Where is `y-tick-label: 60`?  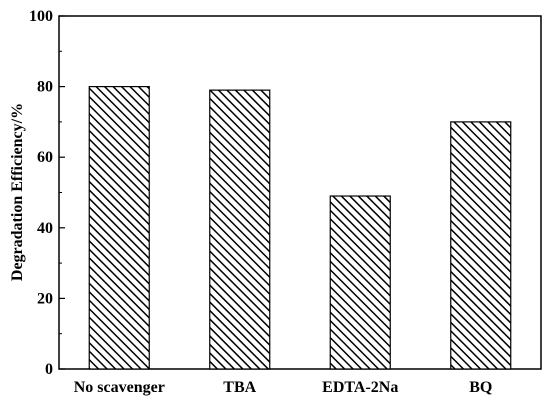 y-tick-label: 60 is located at coordinates (45, 157).